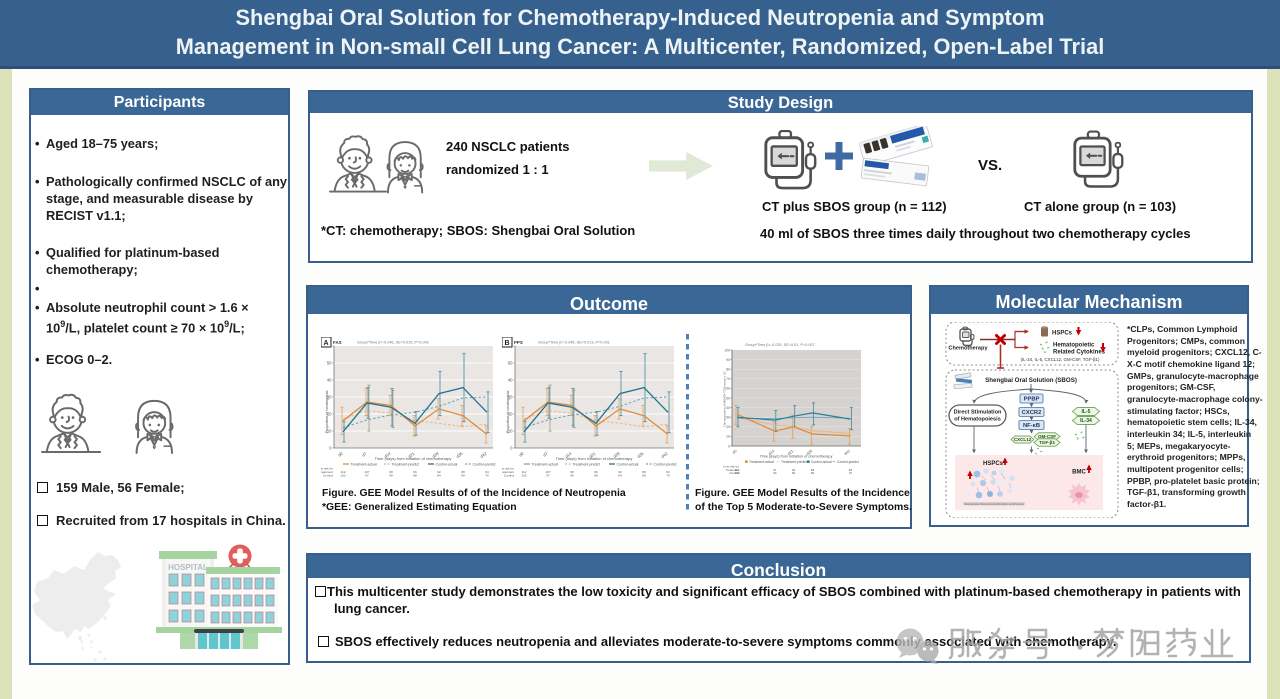  Describe the element at coordinates (727, 350) in the screenshot. I see `svg-text: 100` at that location.